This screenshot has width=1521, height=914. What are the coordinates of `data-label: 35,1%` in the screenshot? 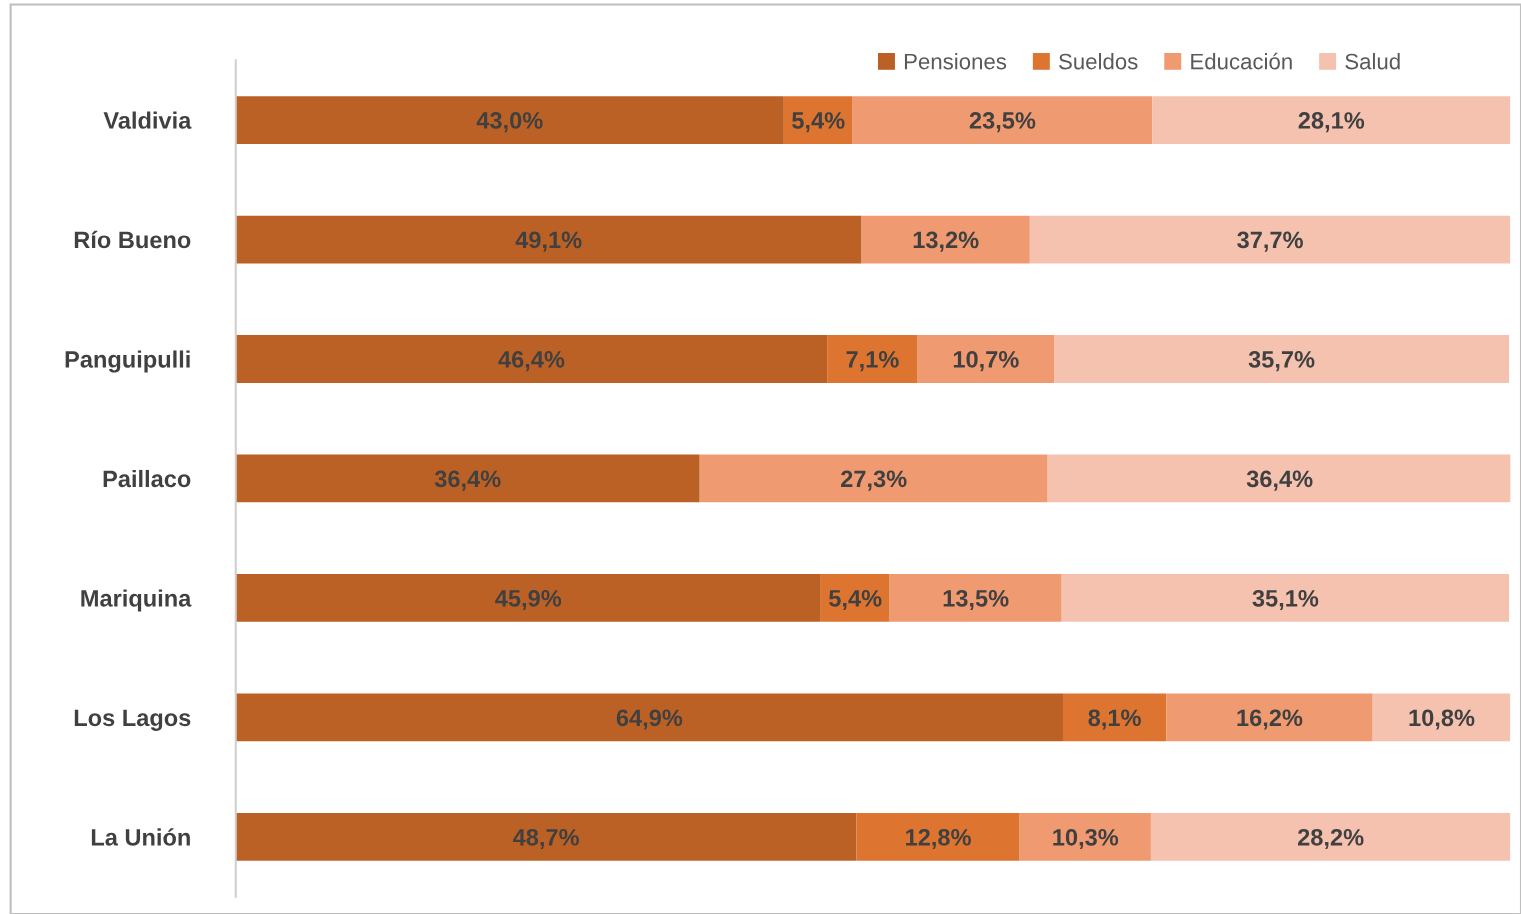 It's located at (1285, 600).